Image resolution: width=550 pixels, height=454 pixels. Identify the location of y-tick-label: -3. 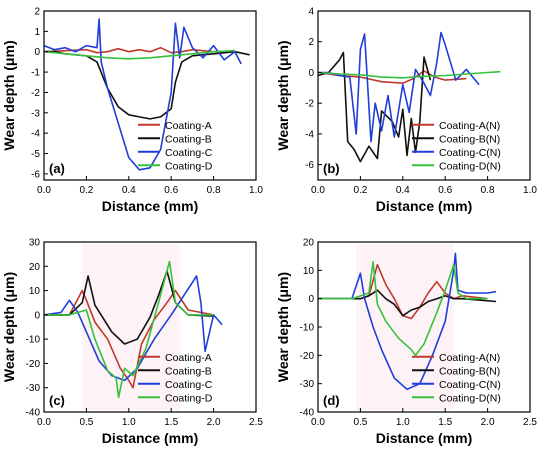
(35, 113).